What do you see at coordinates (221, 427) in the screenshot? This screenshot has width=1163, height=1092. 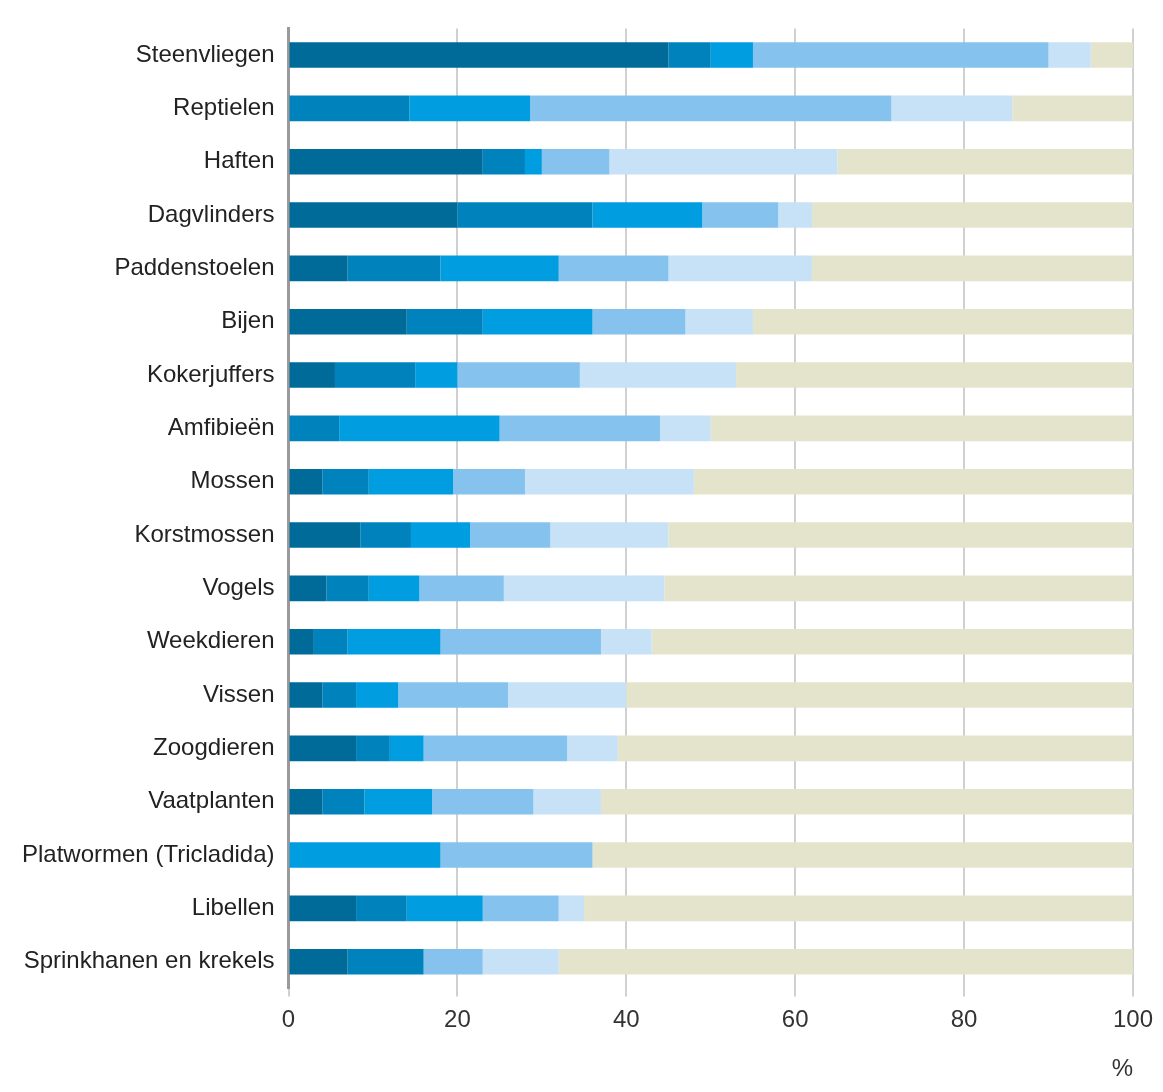 I see `y-tick-label: Amfibieën` at bounding box center [221, 427].